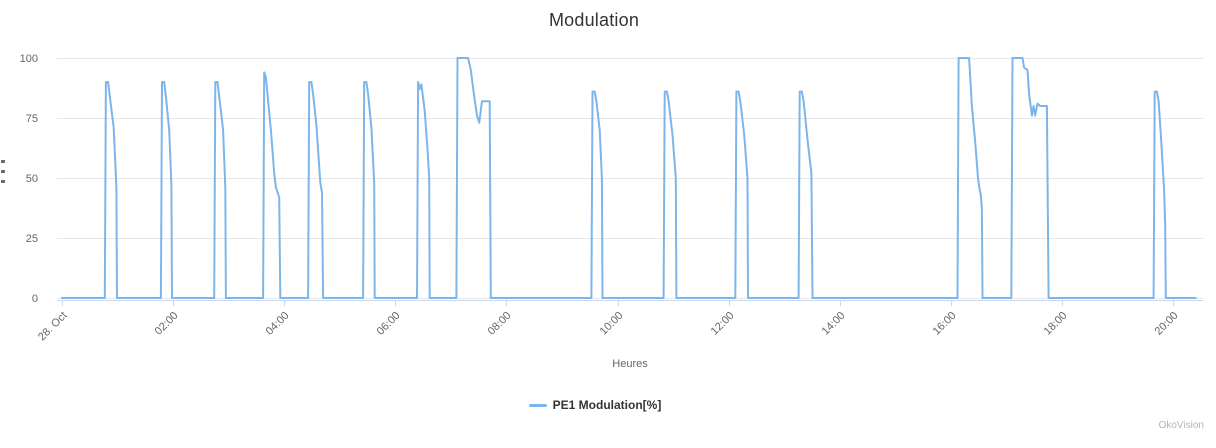 This screenshot has width=1216, height=448. I want to click on y-axis-title-clipped, so click(3, 171).